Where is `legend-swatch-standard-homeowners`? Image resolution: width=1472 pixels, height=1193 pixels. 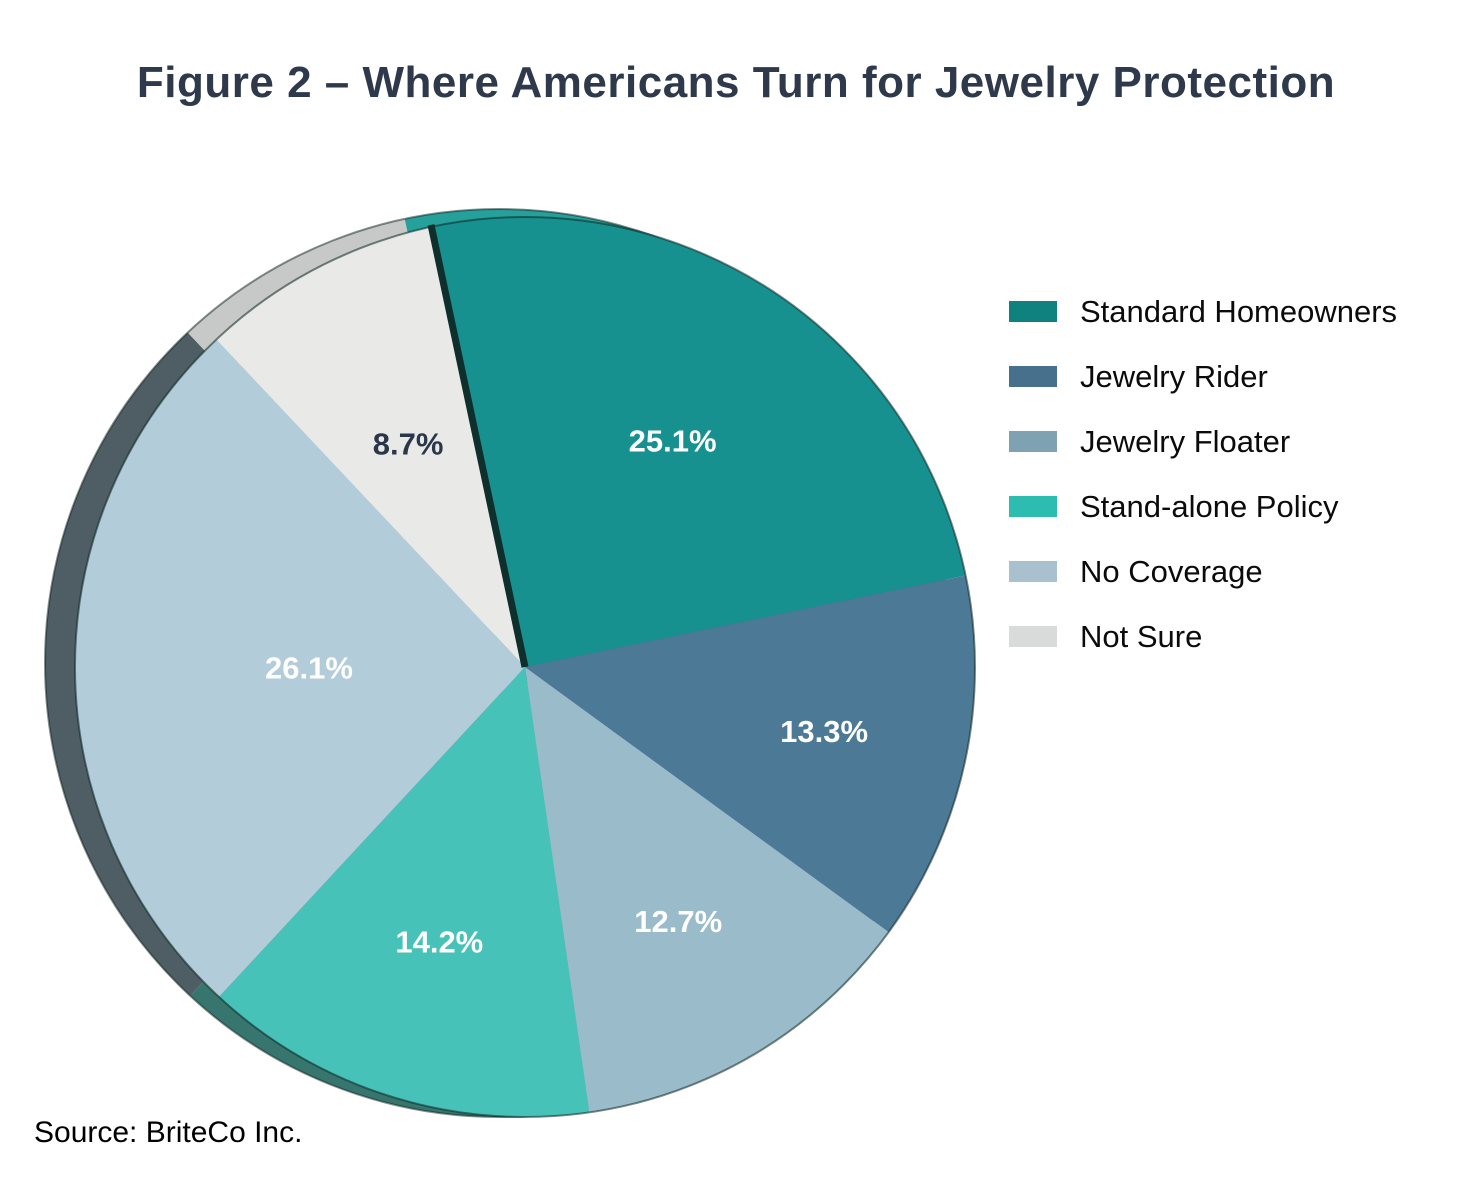
legend-swatch-standard-homeowners is located at coordinates (1033, 311).